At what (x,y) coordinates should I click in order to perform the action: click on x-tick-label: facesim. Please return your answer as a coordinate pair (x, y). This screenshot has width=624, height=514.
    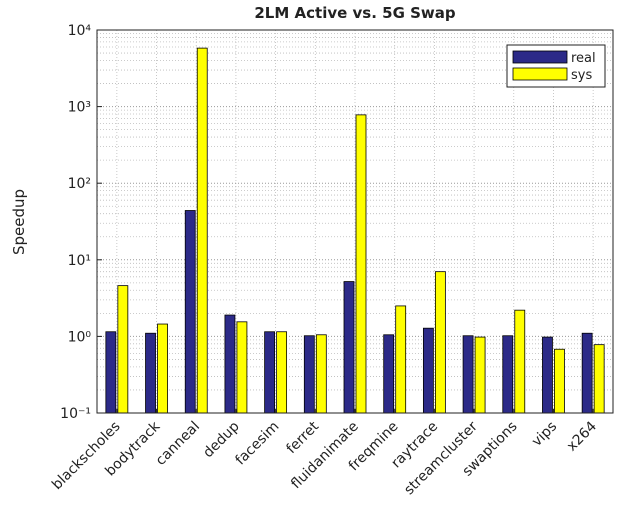
    Looking at the image, I should click on (257, 444).